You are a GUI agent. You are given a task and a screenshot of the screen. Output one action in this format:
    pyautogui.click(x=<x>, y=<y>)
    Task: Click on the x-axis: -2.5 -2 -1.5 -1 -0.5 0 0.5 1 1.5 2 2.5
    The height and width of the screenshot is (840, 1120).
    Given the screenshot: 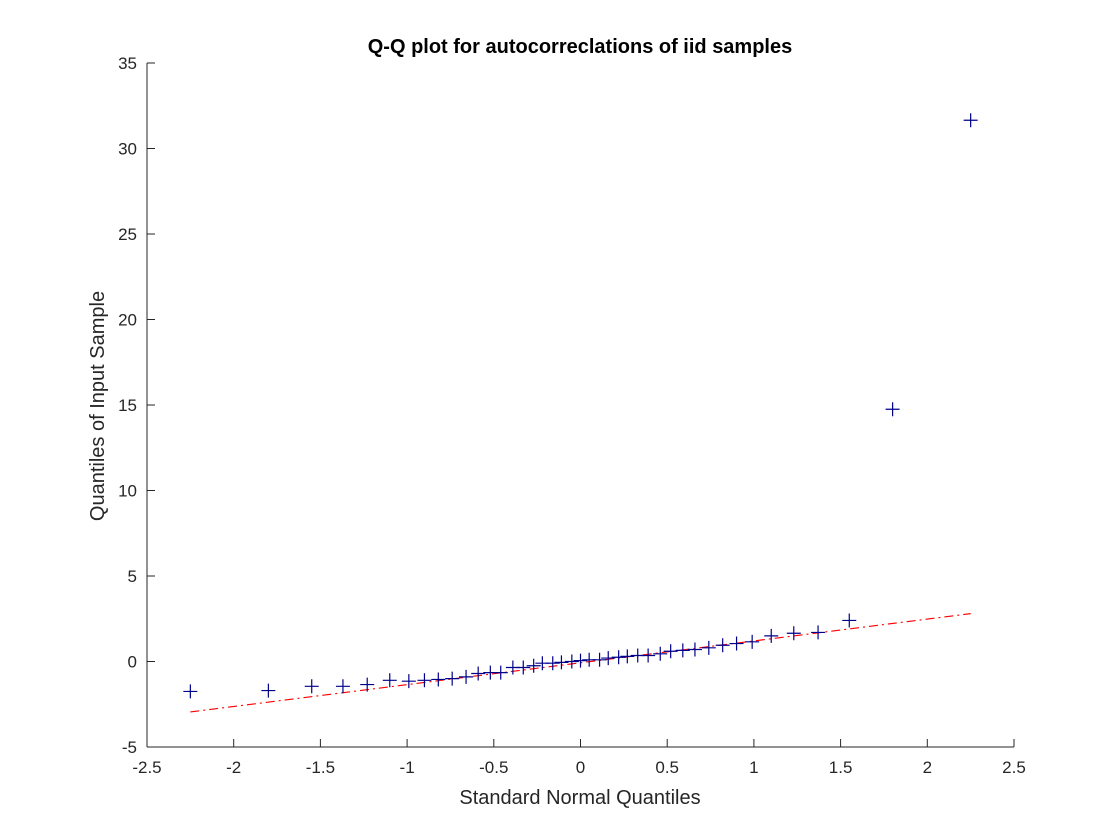 What is the action you would take?
    pyautogui.click(x=579, y=758)
    